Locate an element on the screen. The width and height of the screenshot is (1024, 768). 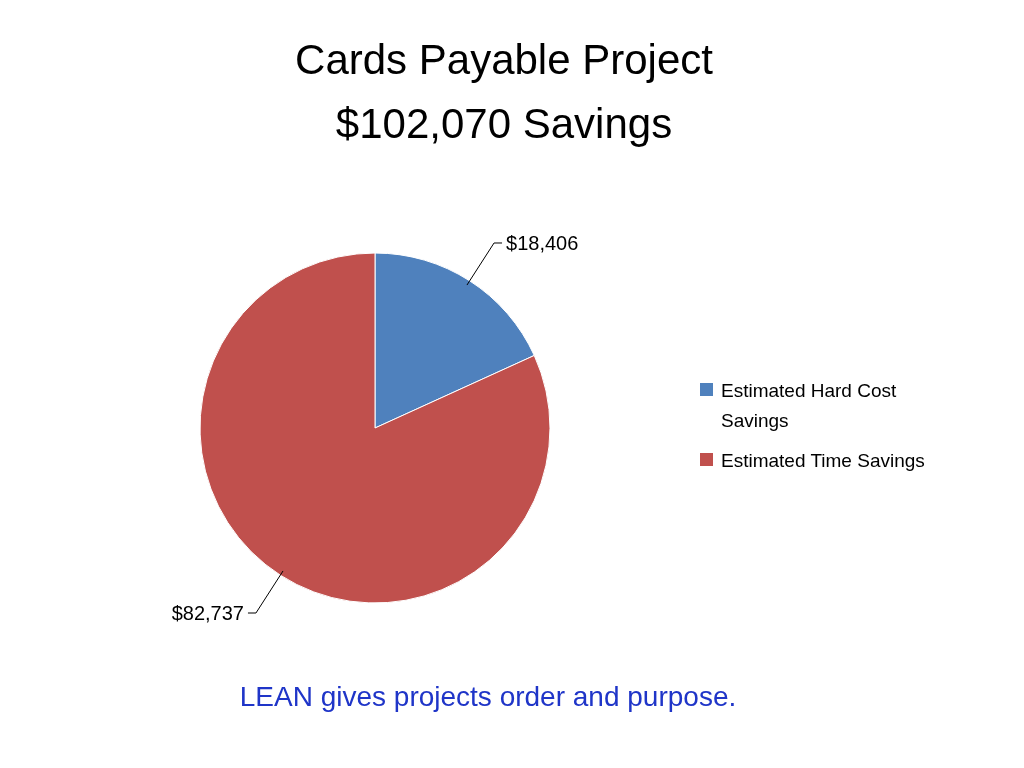
chart-title: Cards Payable Project is located at coordinates (504, 59).